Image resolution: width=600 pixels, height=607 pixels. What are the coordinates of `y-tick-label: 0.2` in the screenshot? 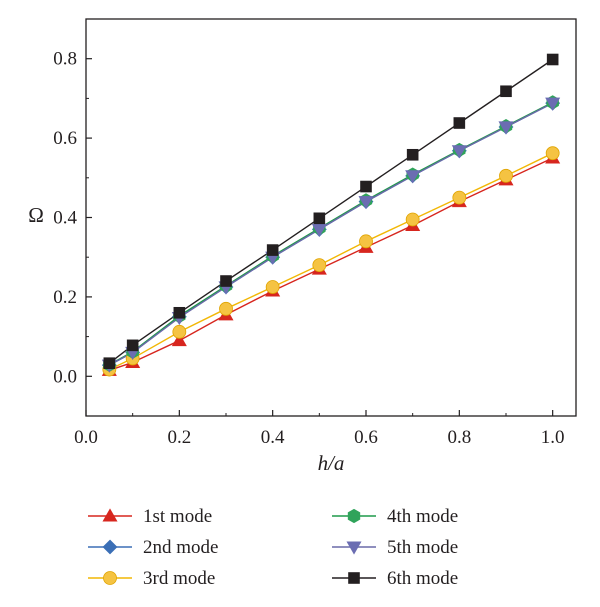 It's located at (65, 297).